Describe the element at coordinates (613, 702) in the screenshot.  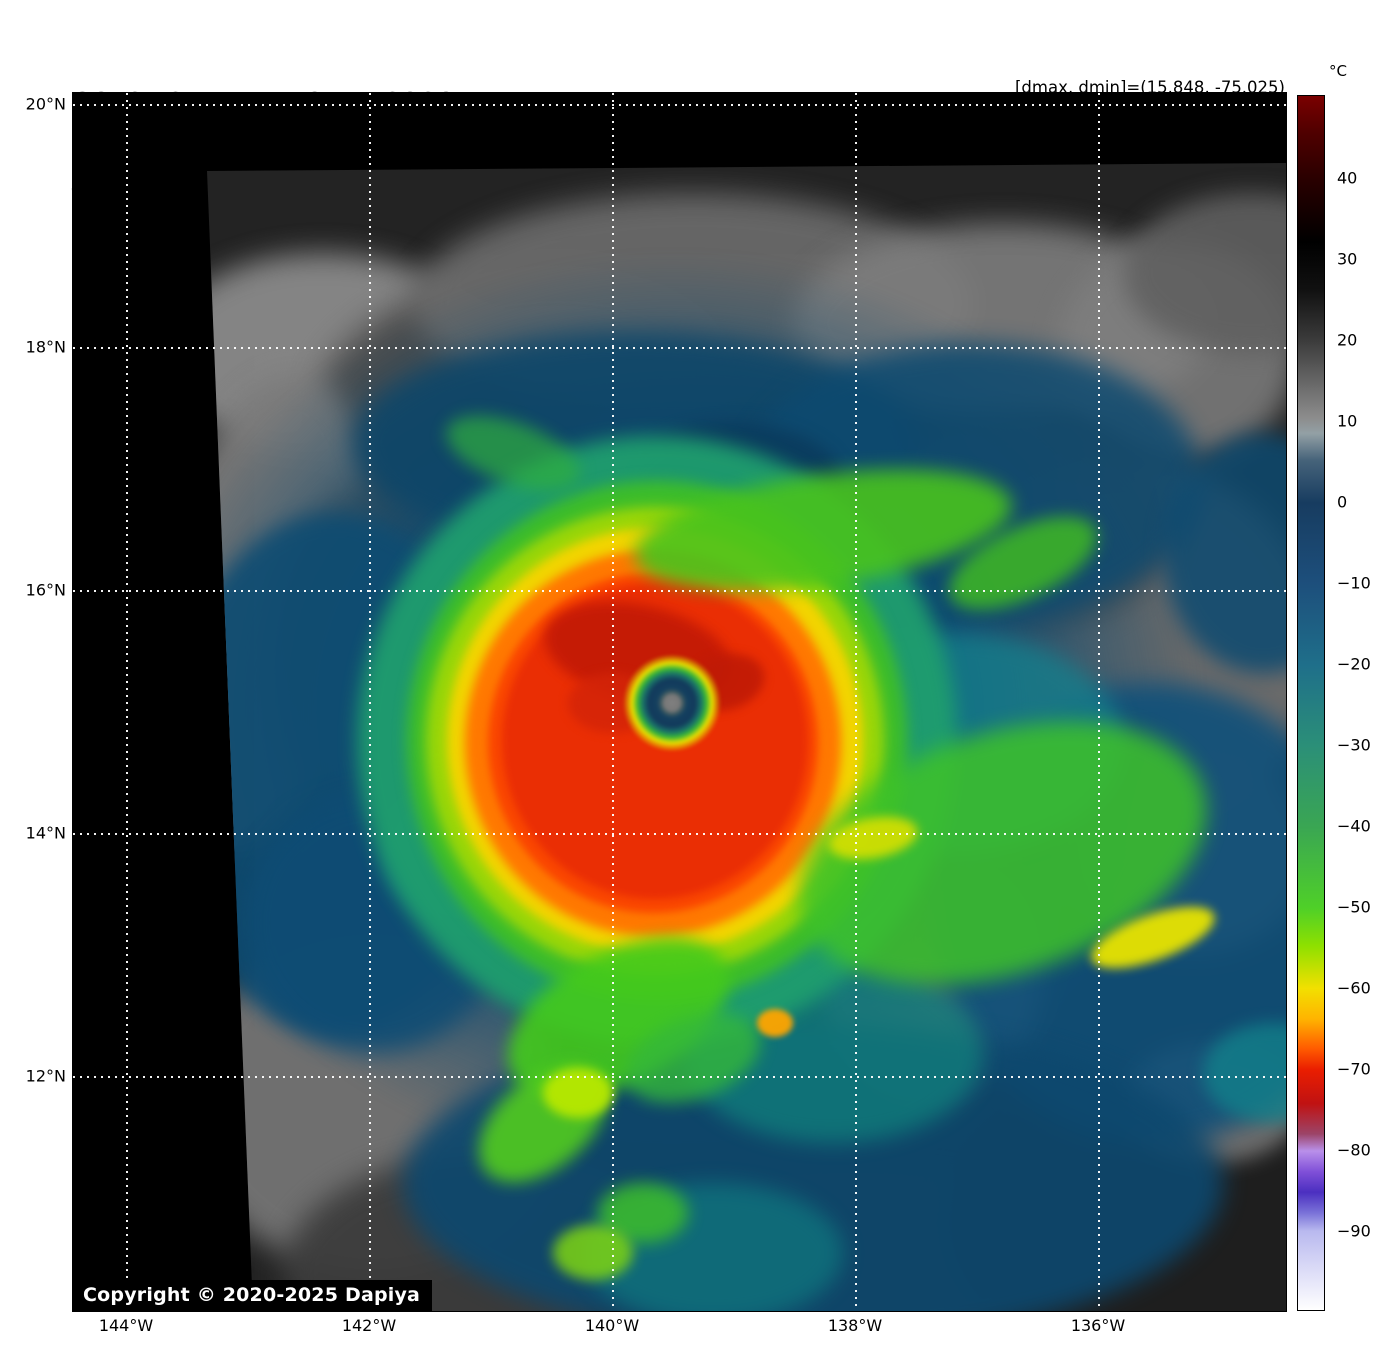
I see `gridline-lon-140W` at that location.